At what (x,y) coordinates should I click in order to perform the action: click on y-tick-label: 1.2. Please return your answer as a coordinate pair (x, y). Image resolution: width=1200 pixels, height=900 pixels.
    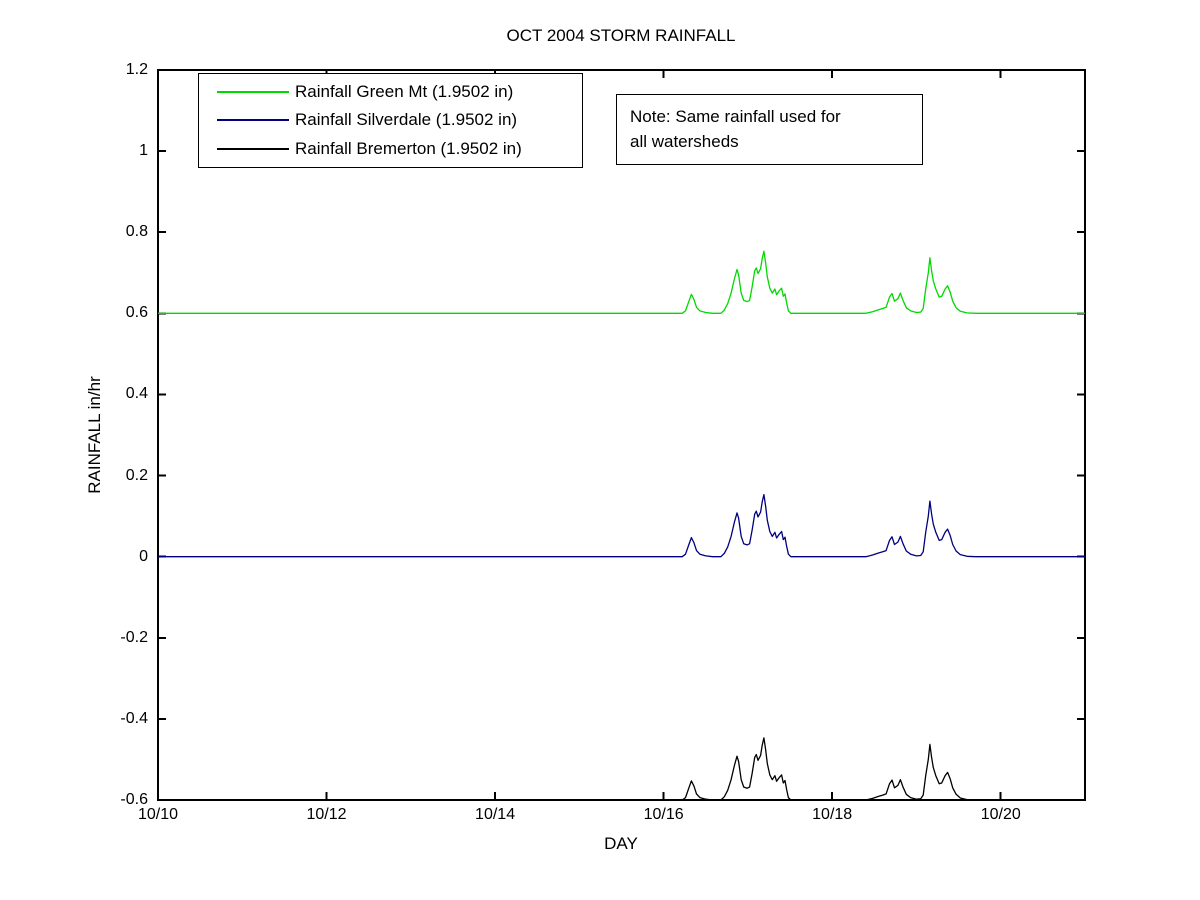
    Looking at the image, I should click on (136, 69).